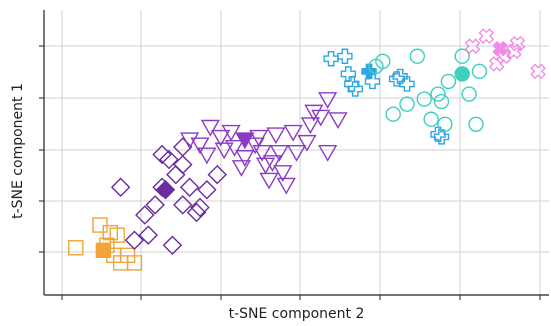 The height and width of the screenshot is (326, 551). What do you see at coordinates (103, 250) in the screenshot?
I see `square-centroid-point` at bounding box center [103, 250].